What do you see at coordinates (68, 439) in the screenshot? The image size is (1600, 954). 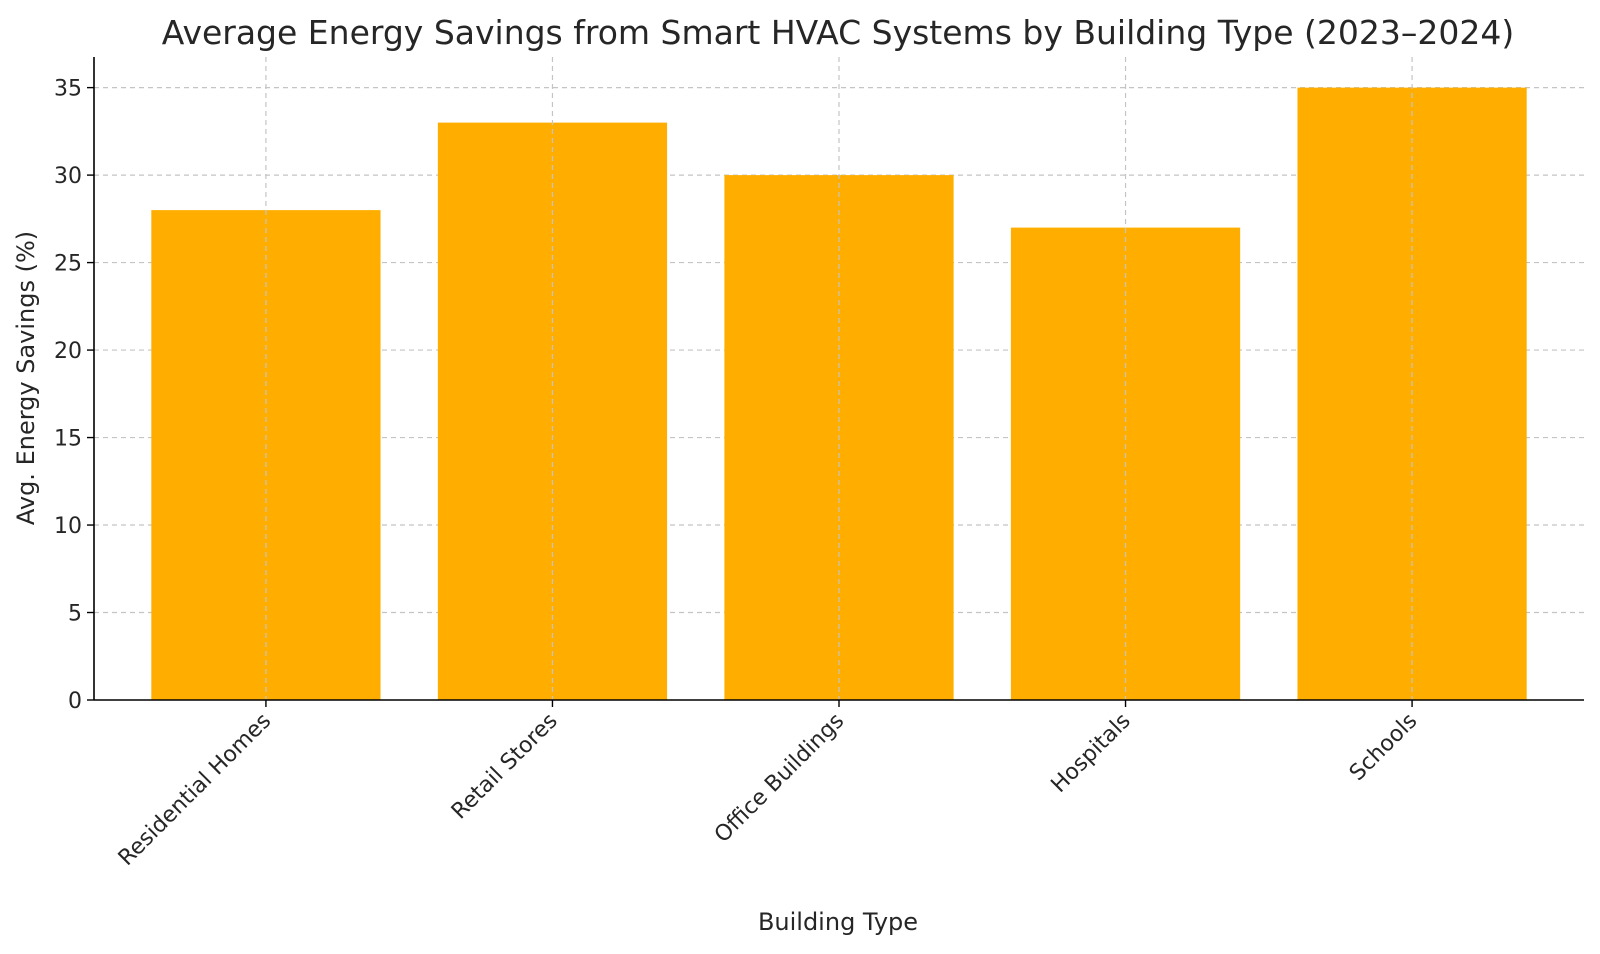 I see `y-tick-label: 15` at bounding box center [68, 439].